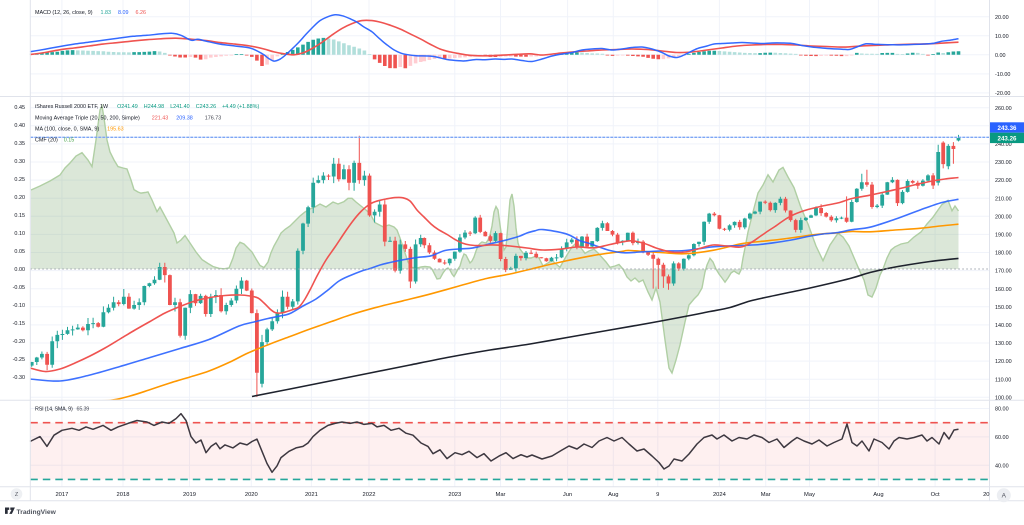 The width and height of the screenshot is (1024, 525). Describe the element at coordinates (1003, 254) in the screenshot. I see `svg-text: 180.00` at that location.